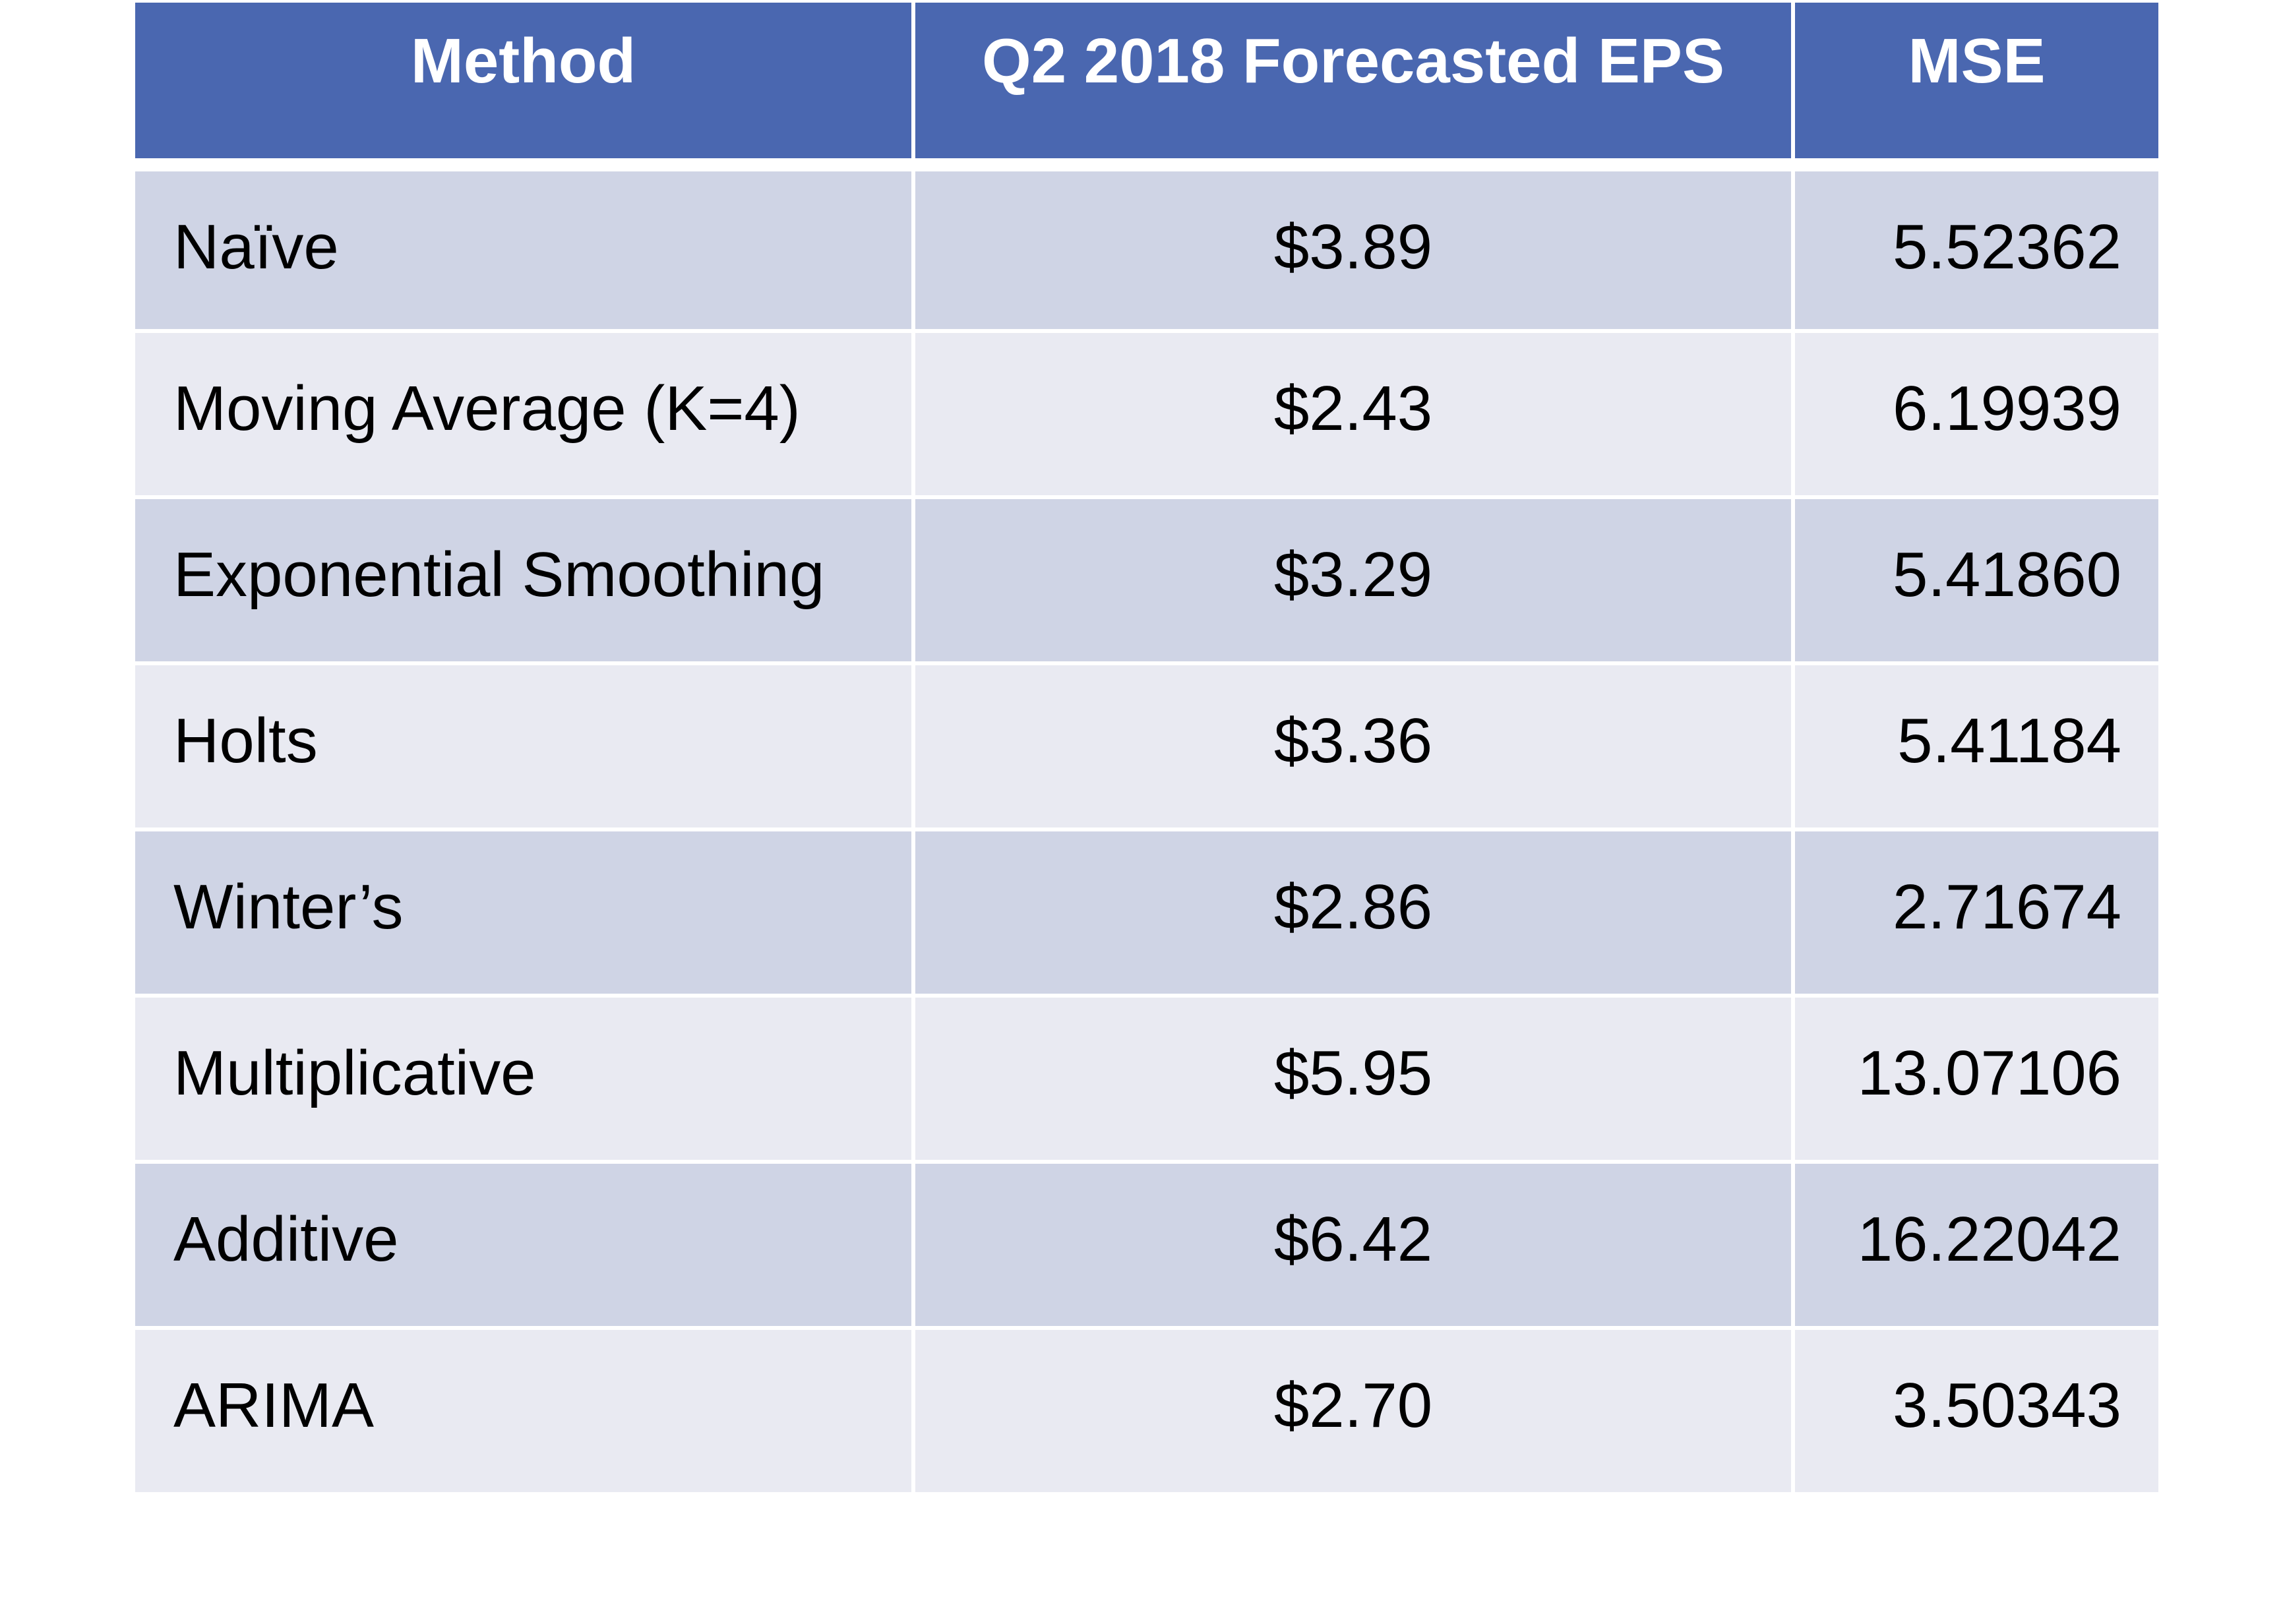  Describe the element at coordinates (525, 1412) in the screenshot. I see `method-cell: ARIMA` at that location.